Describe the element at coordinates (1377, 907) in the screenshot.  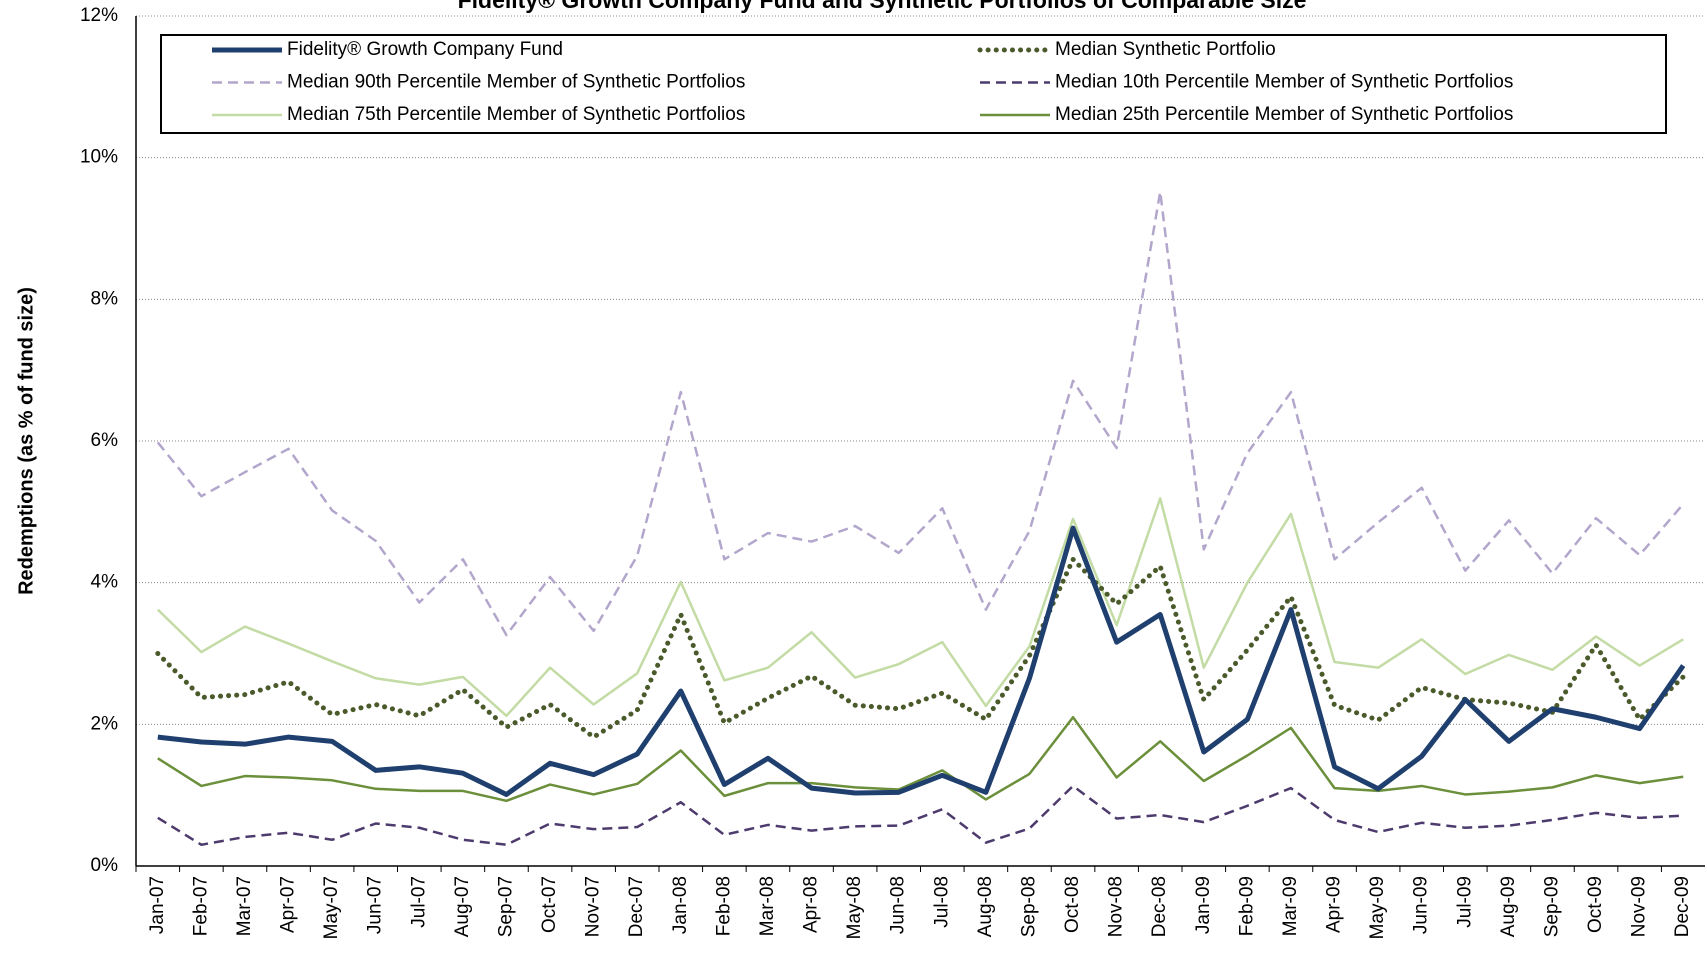
I see `x-tick-label: May-09` at that location.